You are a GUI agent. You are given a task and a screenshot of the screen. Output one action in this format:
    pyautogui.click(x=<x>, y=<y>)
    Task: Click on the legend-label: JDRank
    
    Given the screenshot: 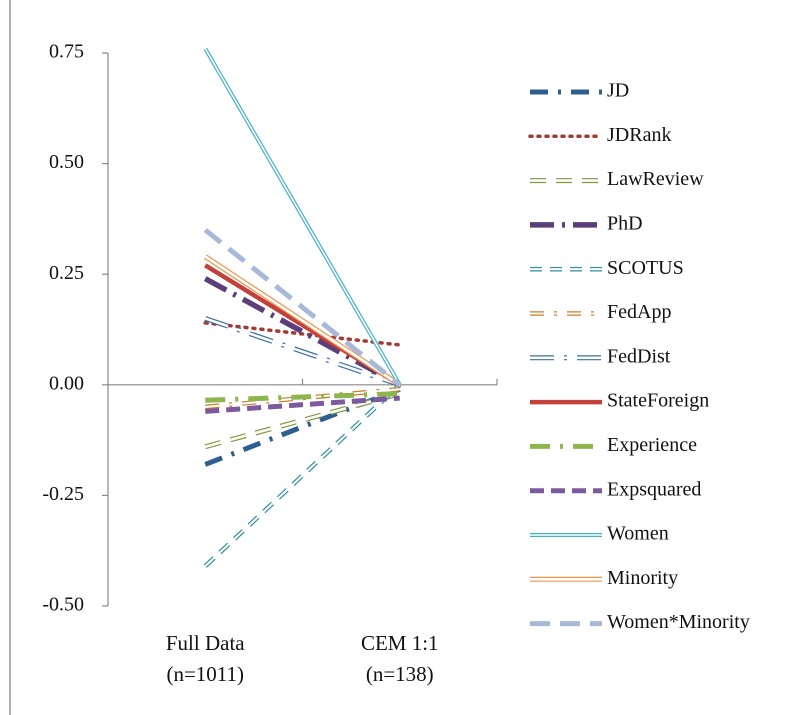 What is the action you would take?
    pyautogui.click(x=639, y=135)
    